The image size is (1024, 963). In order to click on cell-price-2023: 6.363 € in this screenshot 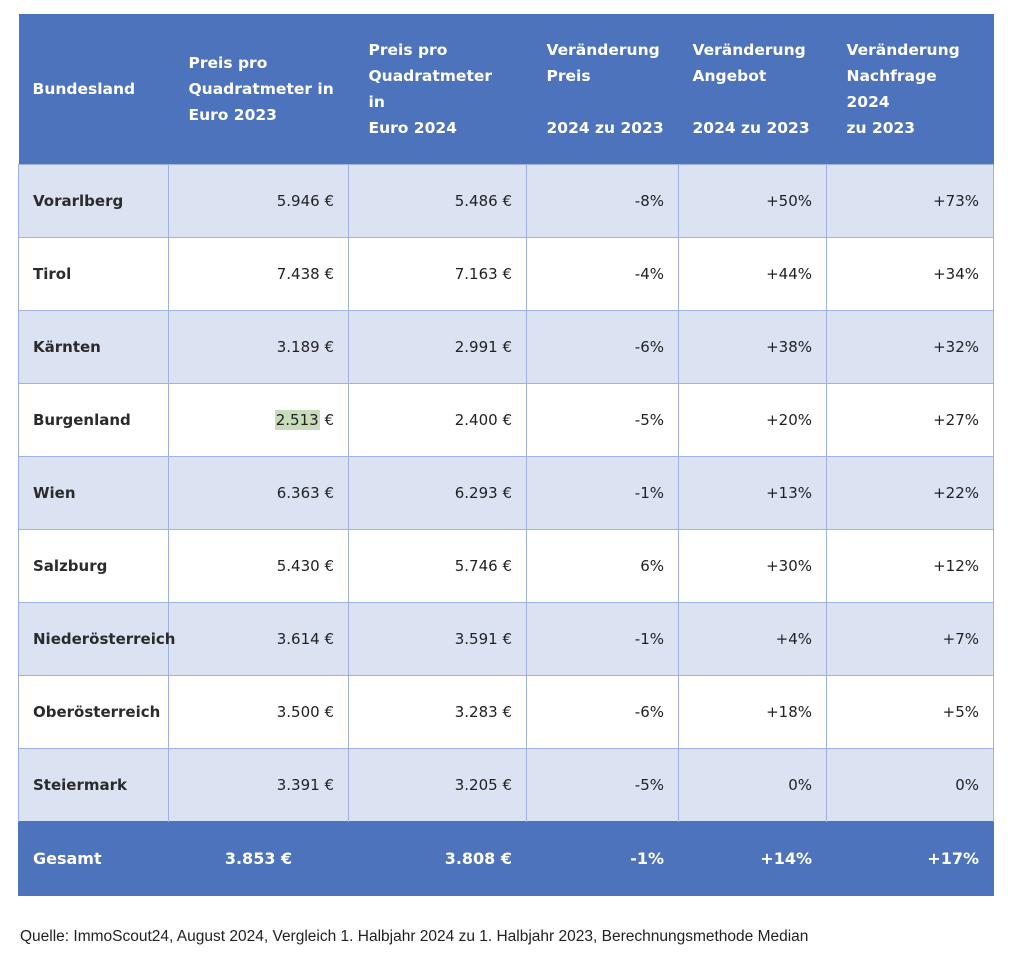, I will do `click(258, 492)`.